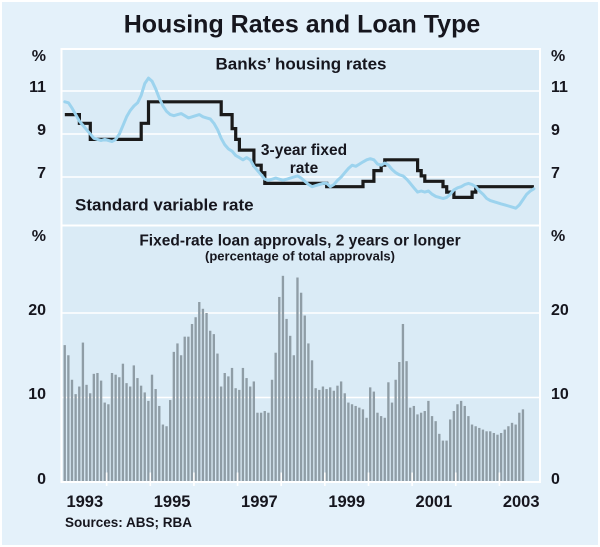  I want to click on fixed-rate-series-label-line1: 3-year fixed, so click(304, 150).